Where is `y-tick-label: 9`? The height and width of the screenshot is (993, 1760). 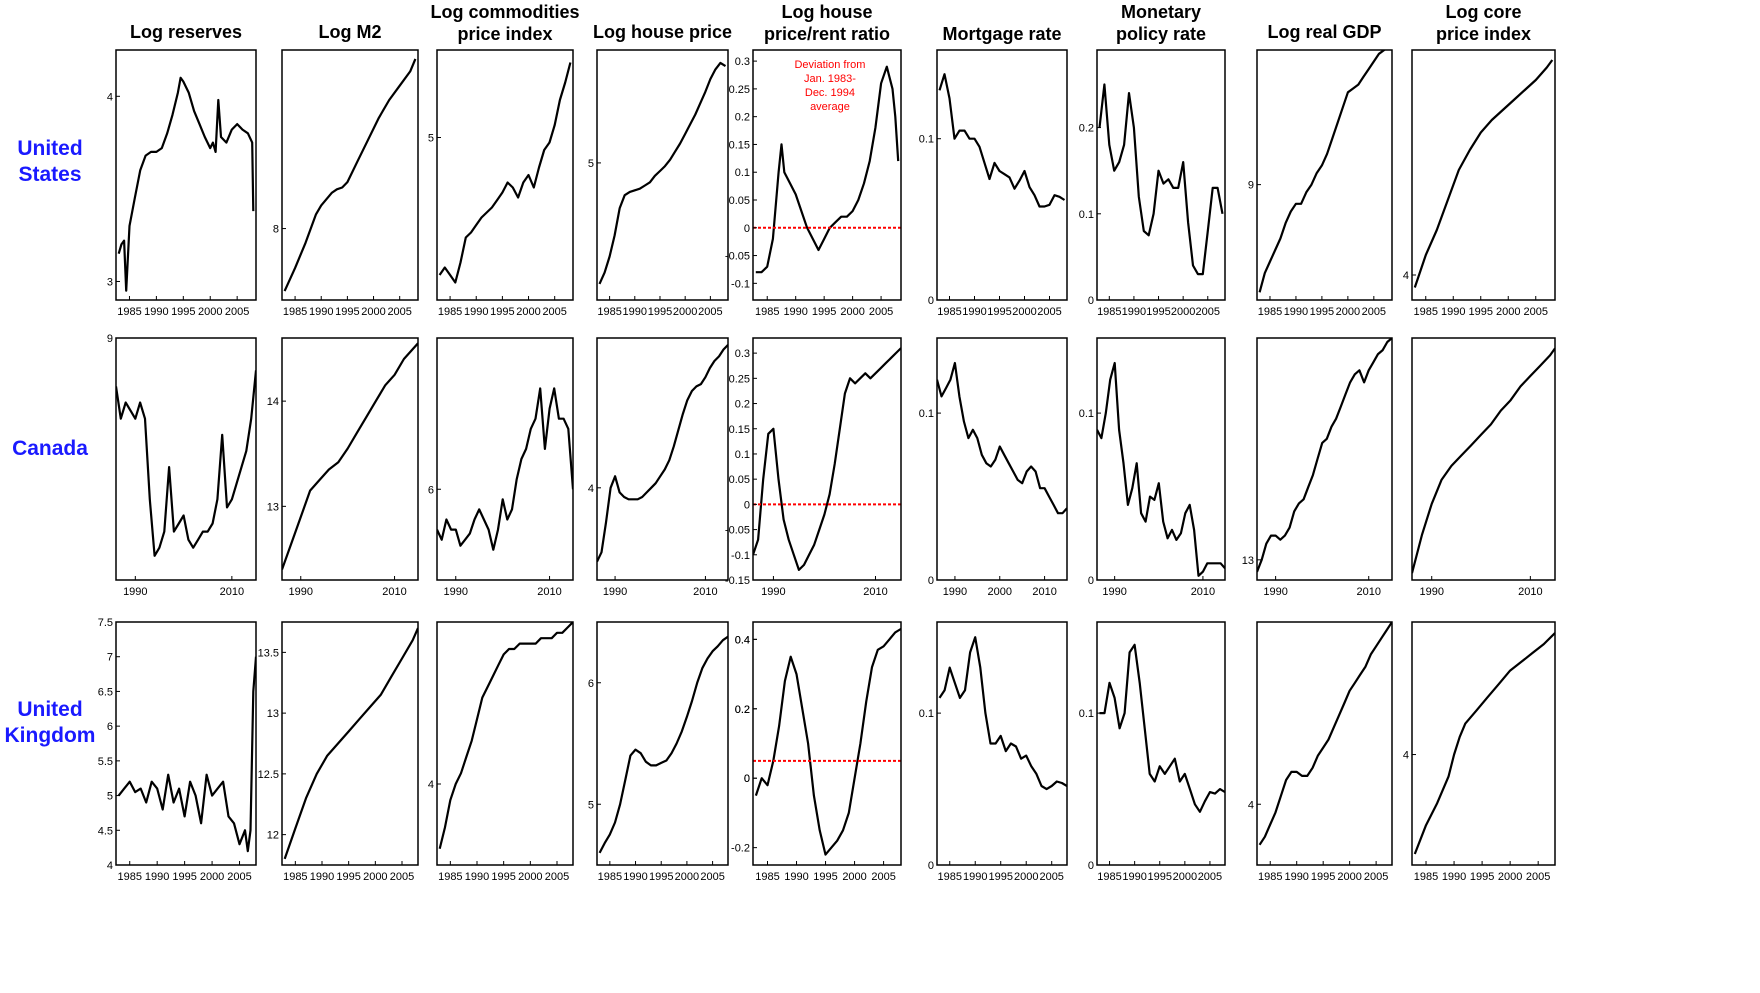 y-tick-label: 9 is located at coordinates (1251, 186).